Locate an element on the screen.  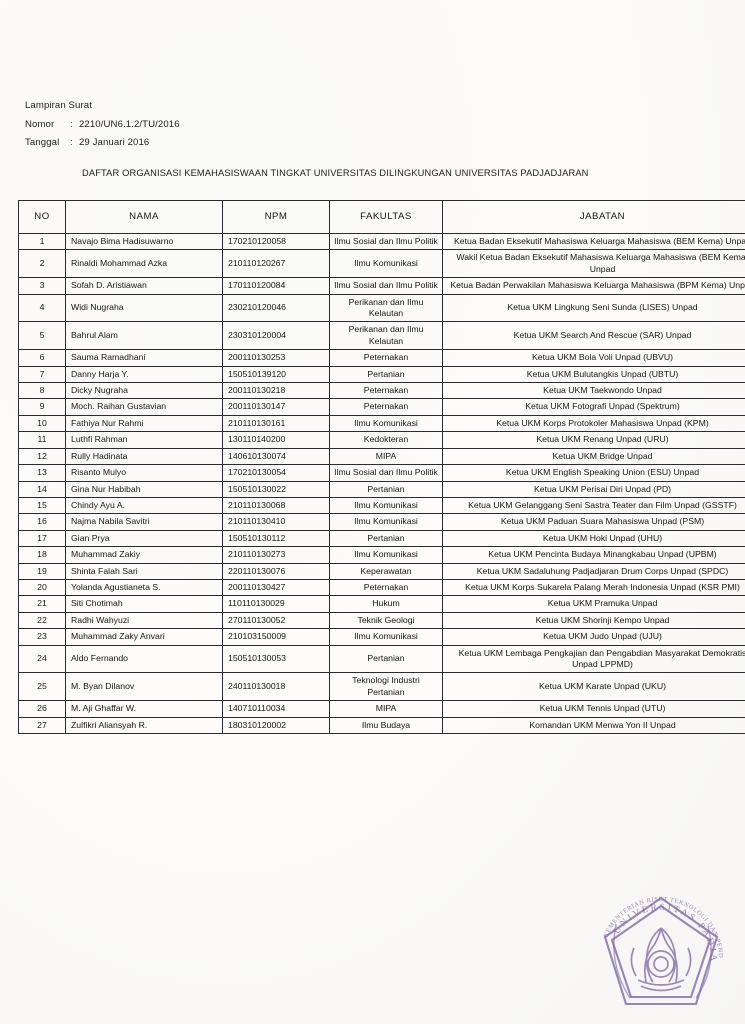
cell-npm: 150510139120 is located at coordinates (276, 374).